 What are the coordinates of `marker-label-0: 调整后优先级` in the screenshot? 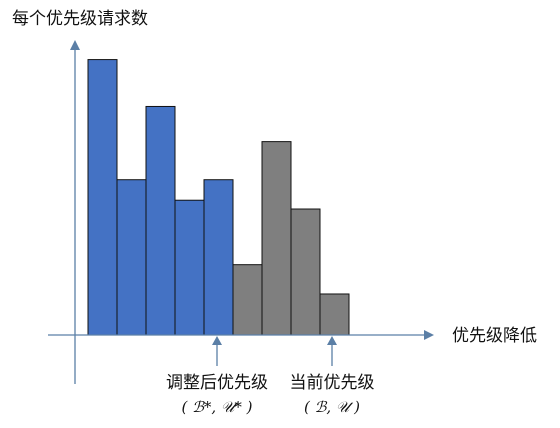 It's located at (217, 383).